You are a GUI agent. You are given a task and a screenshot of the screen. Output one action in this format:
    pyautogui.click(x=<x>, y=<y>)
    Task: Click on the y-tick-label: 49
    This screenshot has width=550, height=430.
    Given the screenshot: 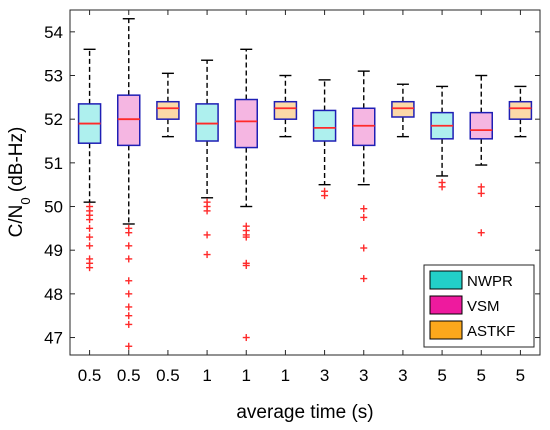 What is the action you would take?
    pyautogui.click(x=53, y=250)
    